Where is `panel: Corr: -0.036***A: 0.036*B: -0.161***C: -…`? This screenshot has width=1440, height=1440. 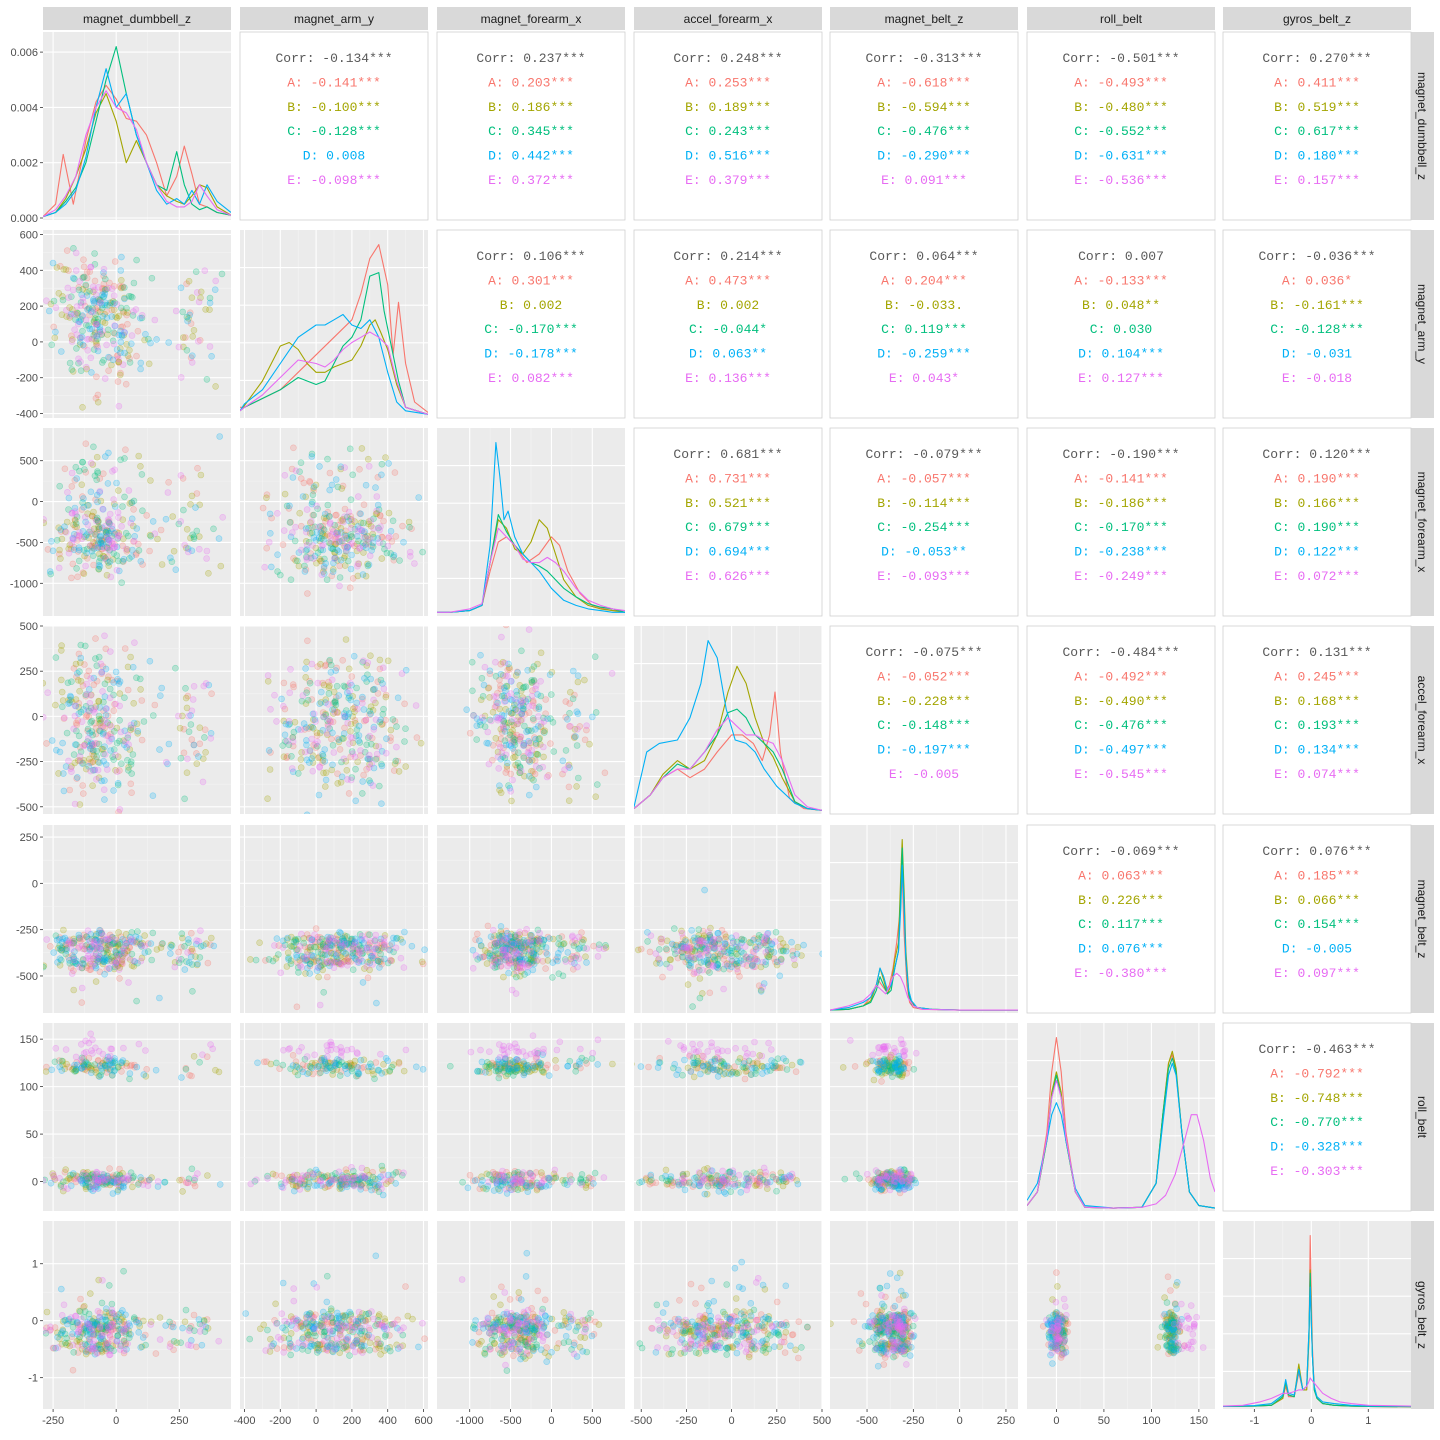
panel: Corr: -0.036***A: 0.036*B: -0.161***C: -… is located at coordinates (1317, 324).